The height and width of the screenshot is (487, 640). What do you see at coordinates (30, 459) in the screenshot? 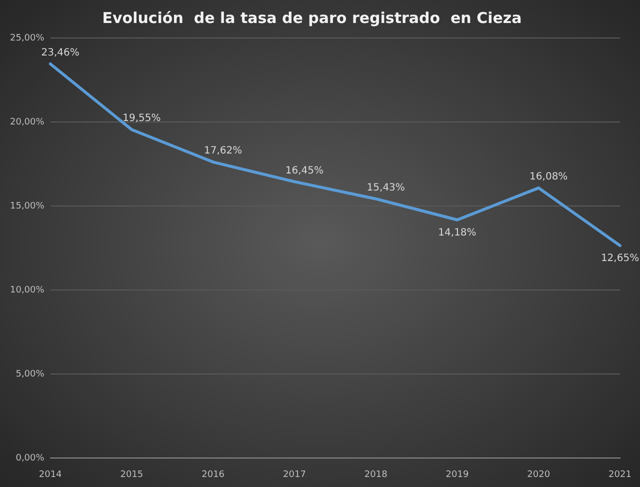
I see `y-tick-label: 0,00%` at bounding box center [30, 459].